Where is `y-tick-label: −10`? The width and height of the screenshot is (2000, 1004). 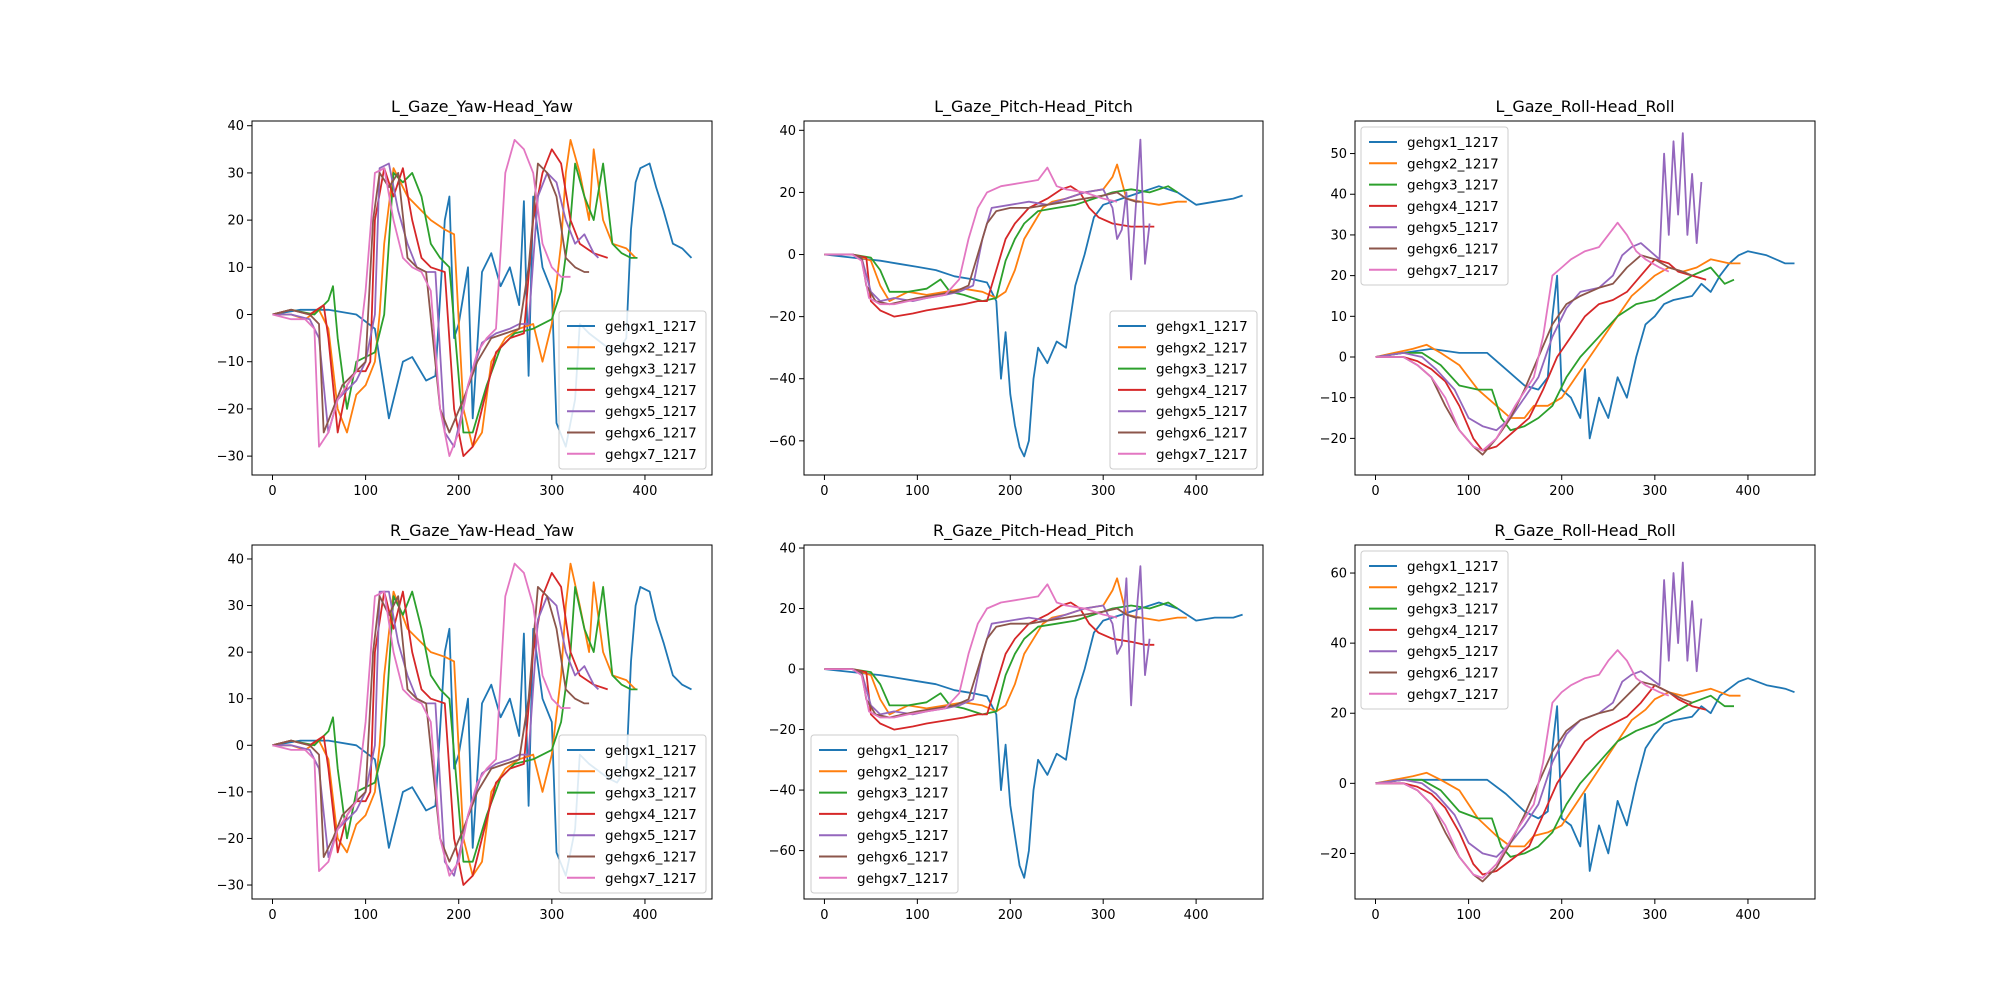
y-tick-label: −10 is located at coordinates (1333, 398).